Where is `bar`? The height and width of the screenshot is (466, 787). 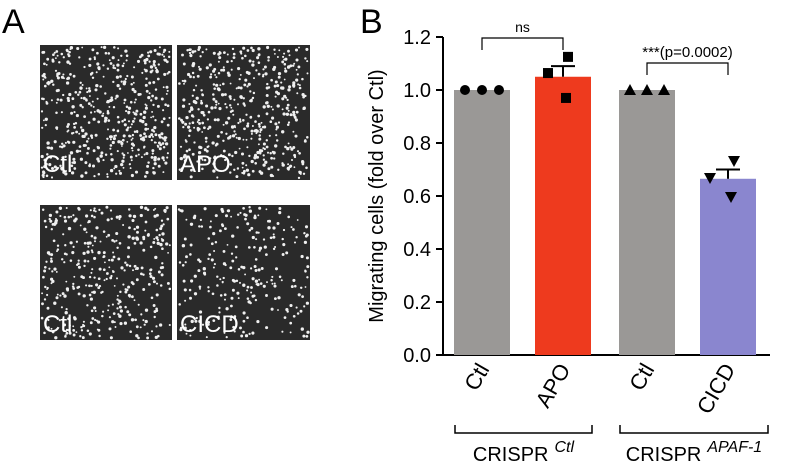 bar is located at coordinates (728, 266).